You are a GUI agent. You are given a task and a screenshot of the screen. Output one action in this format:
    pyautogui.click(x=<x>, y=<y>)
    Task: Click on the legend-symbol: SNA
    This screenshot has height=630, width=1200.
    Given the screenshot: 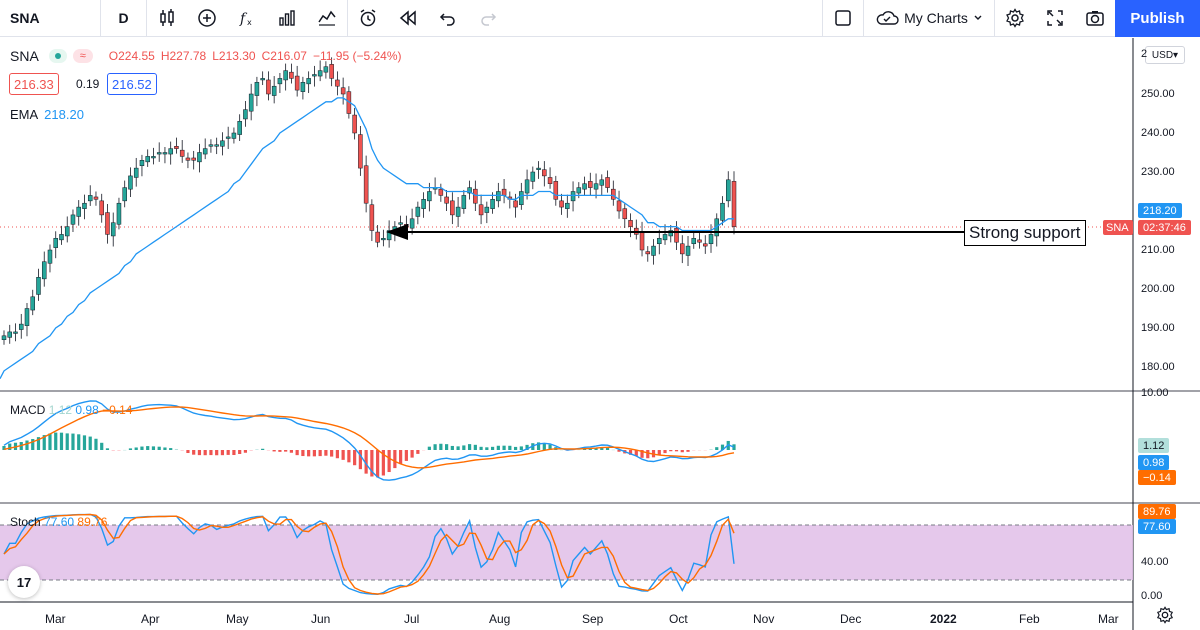 What is the action you would take?
    pyautogui.click(x=24, y=56)
    